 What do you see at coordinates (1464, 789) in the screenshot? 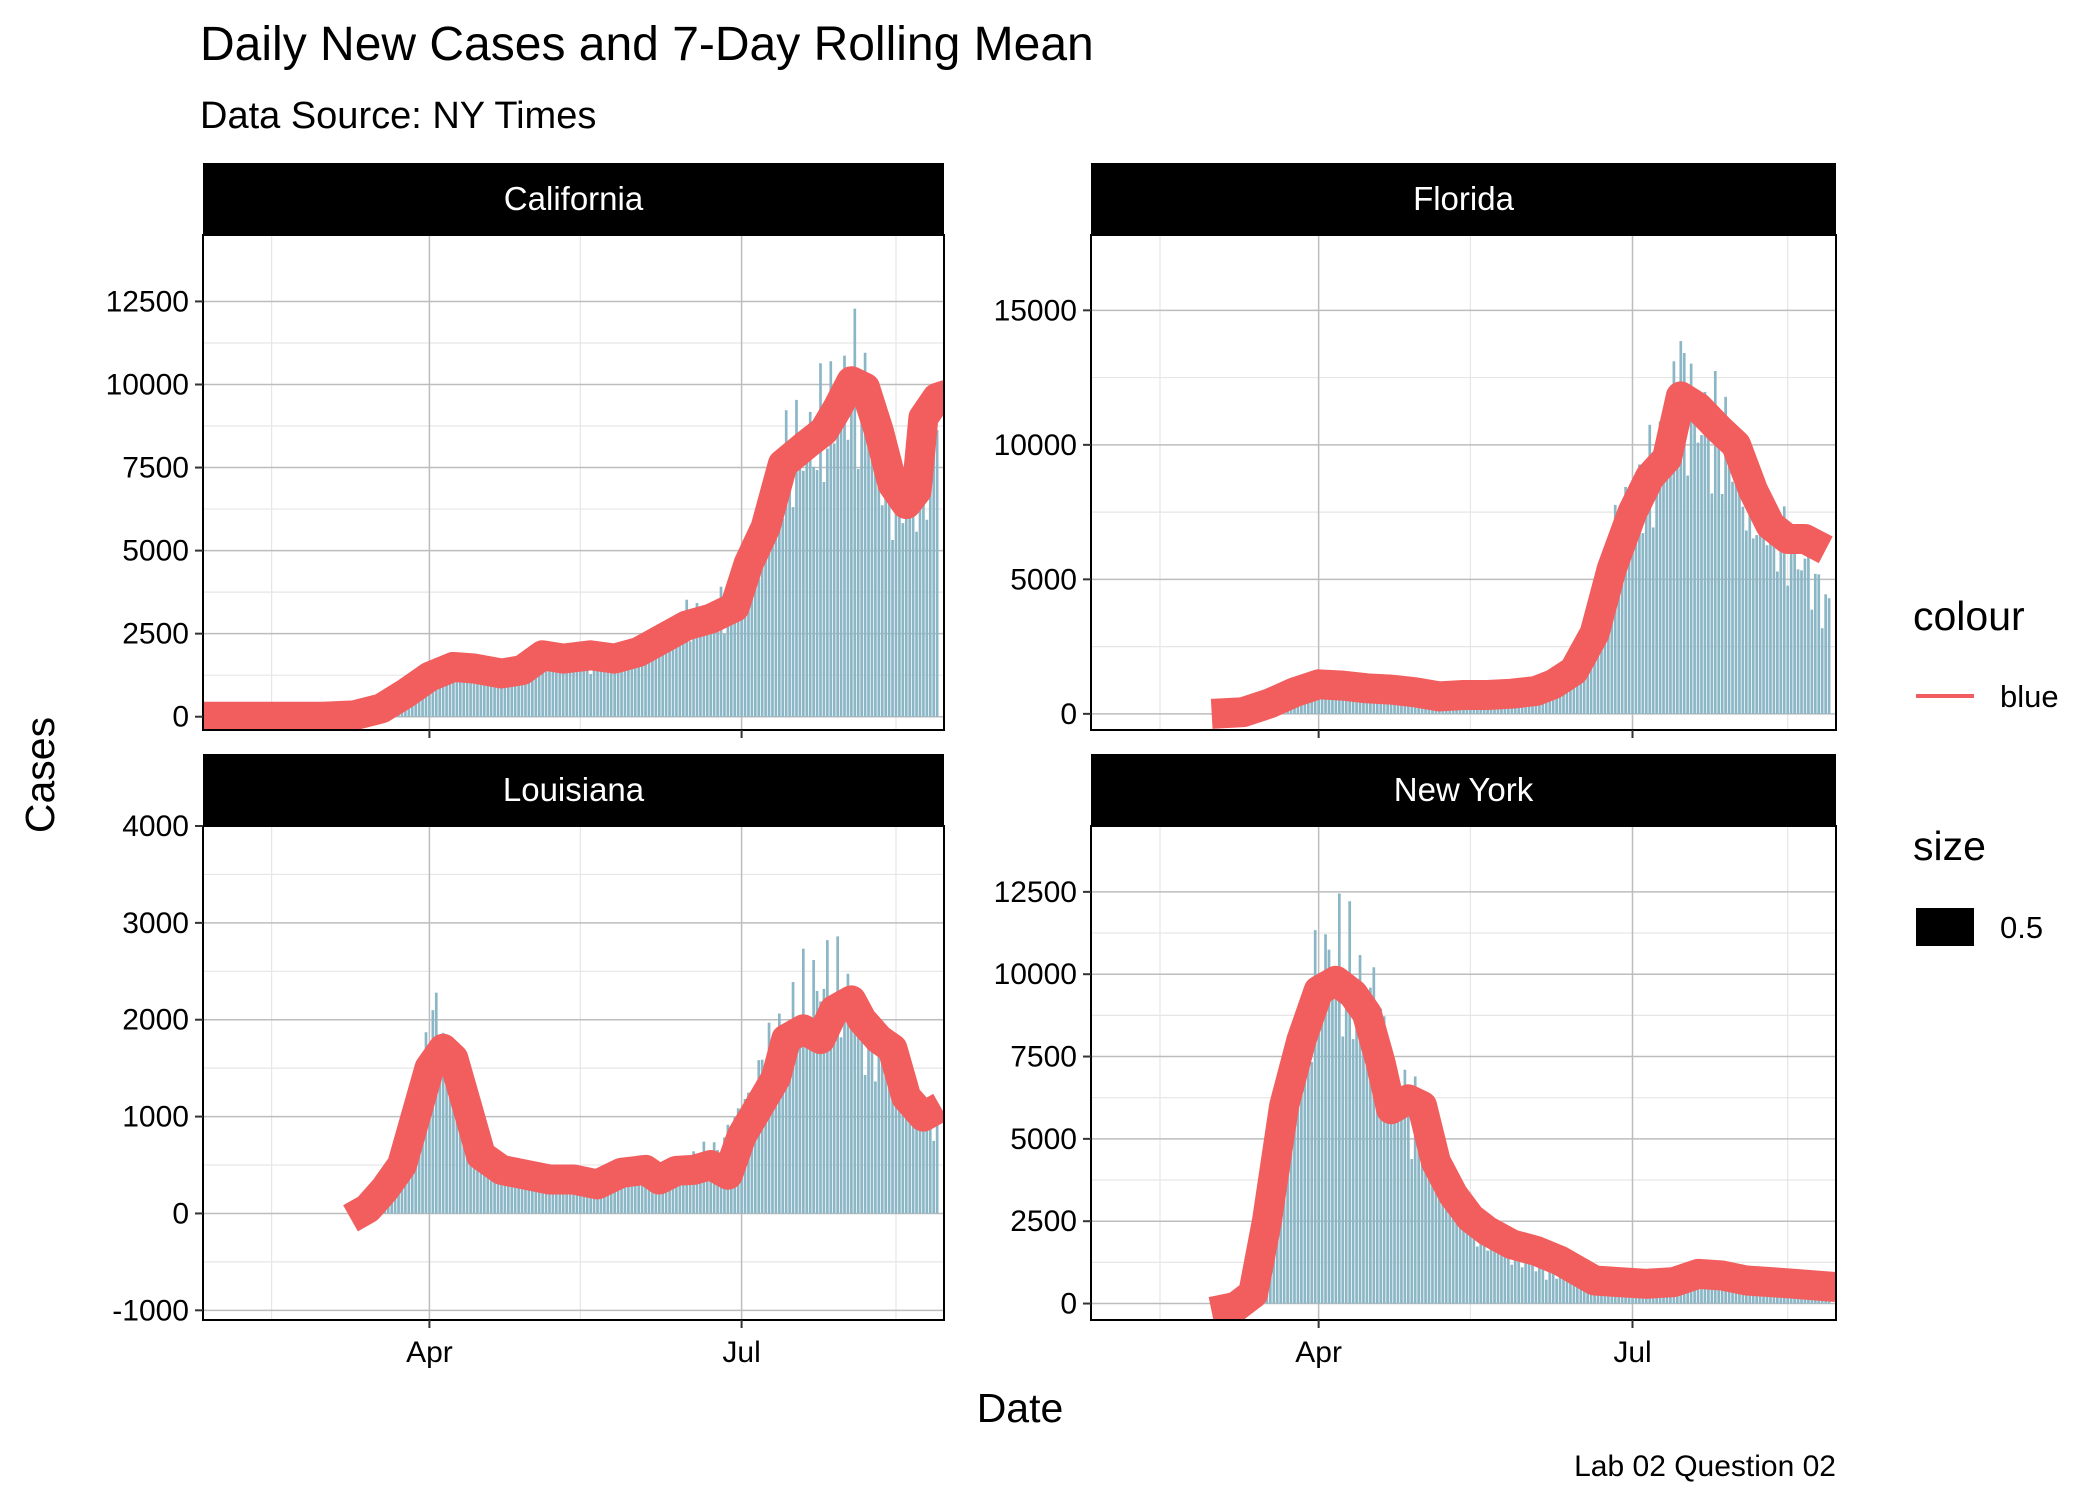
I see `facet-strip-label: New York` at bounding box center [1464, 789].